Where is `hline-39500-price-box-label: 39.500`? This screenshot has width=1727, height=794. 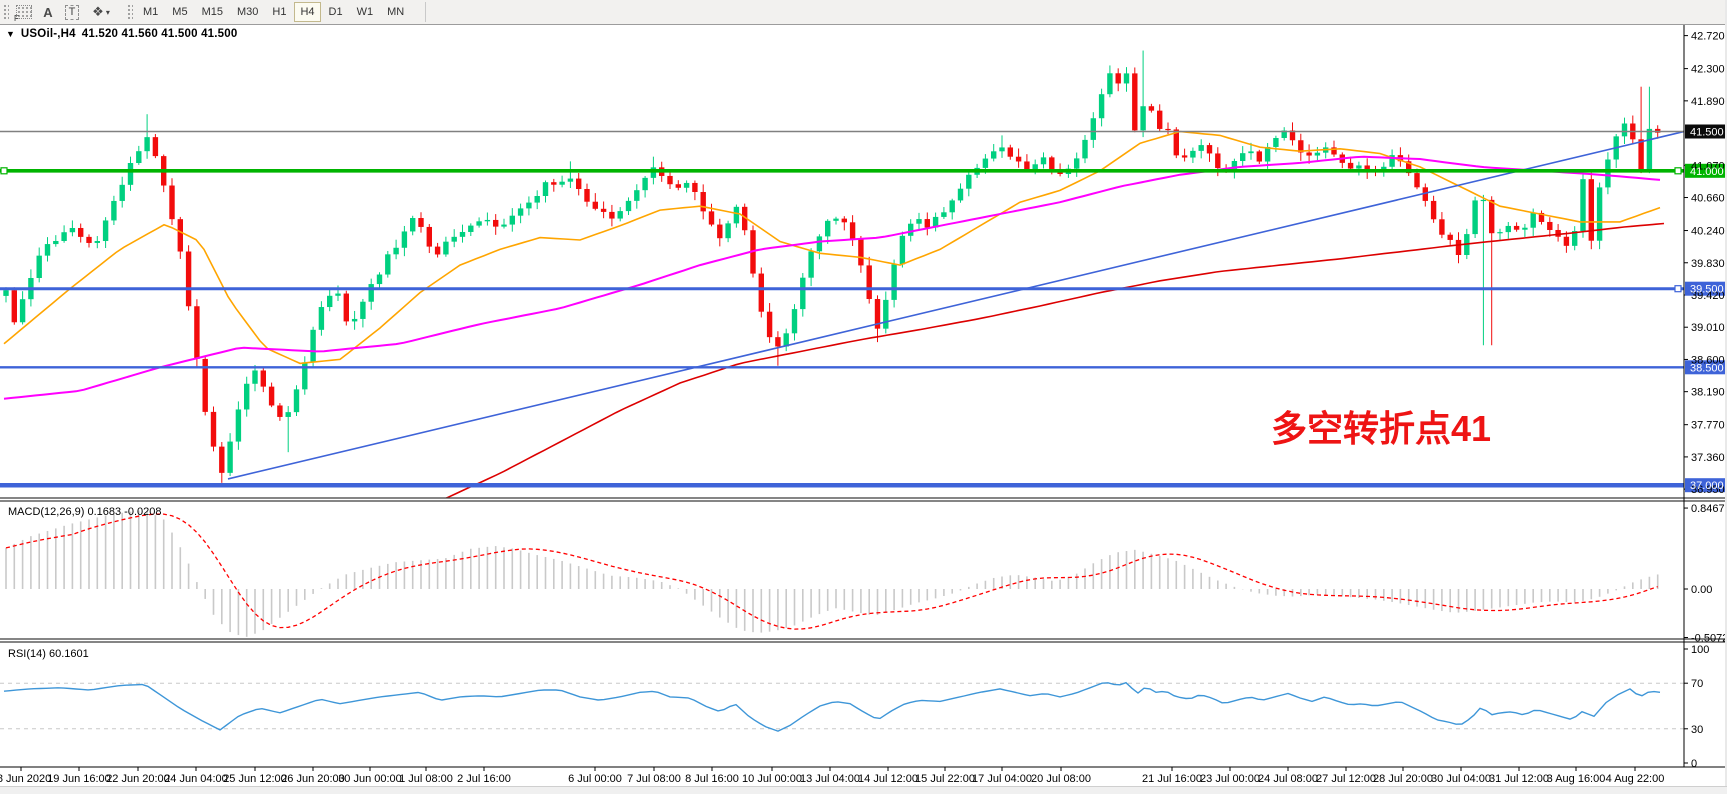
hline-39500-price-box-label: 39.500 is located at coordinates (1707, 290).